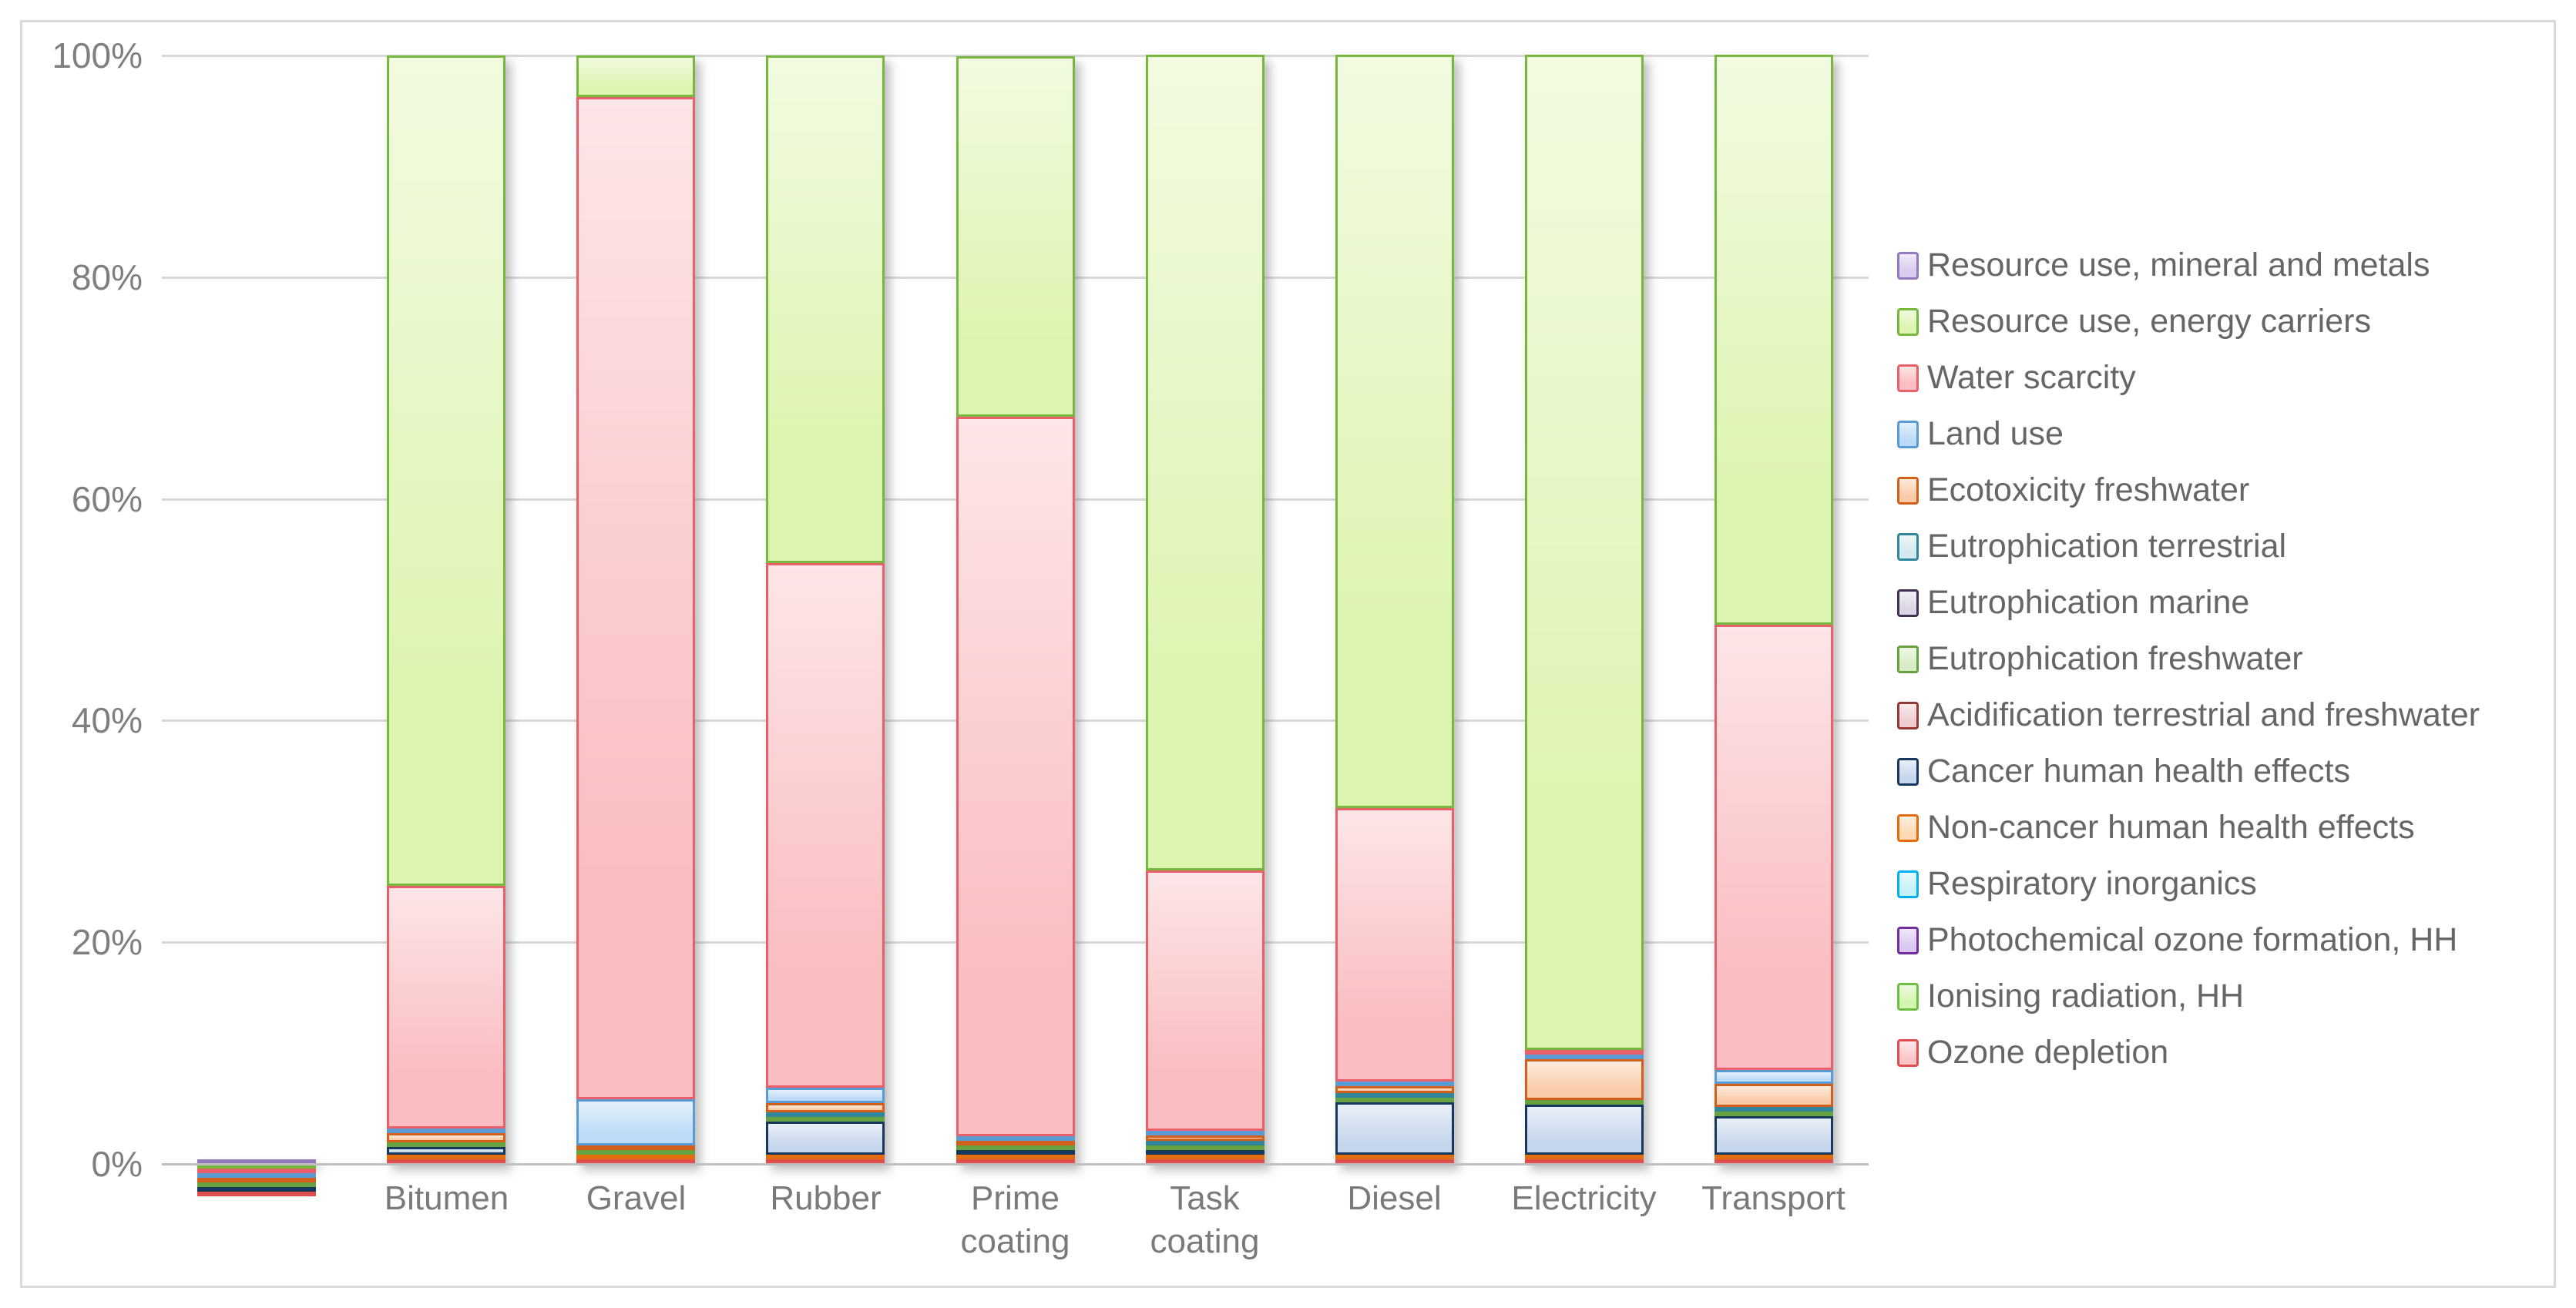  I want to click on bar-diesel, so click(1394, 610).